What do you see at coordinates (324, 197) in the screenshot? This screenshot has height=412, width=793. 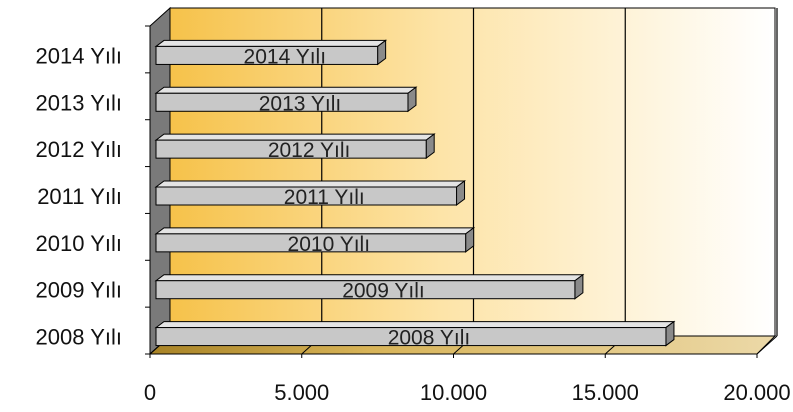 I see `data-label: 2011 Yılı` at bounding box center [324, 197].